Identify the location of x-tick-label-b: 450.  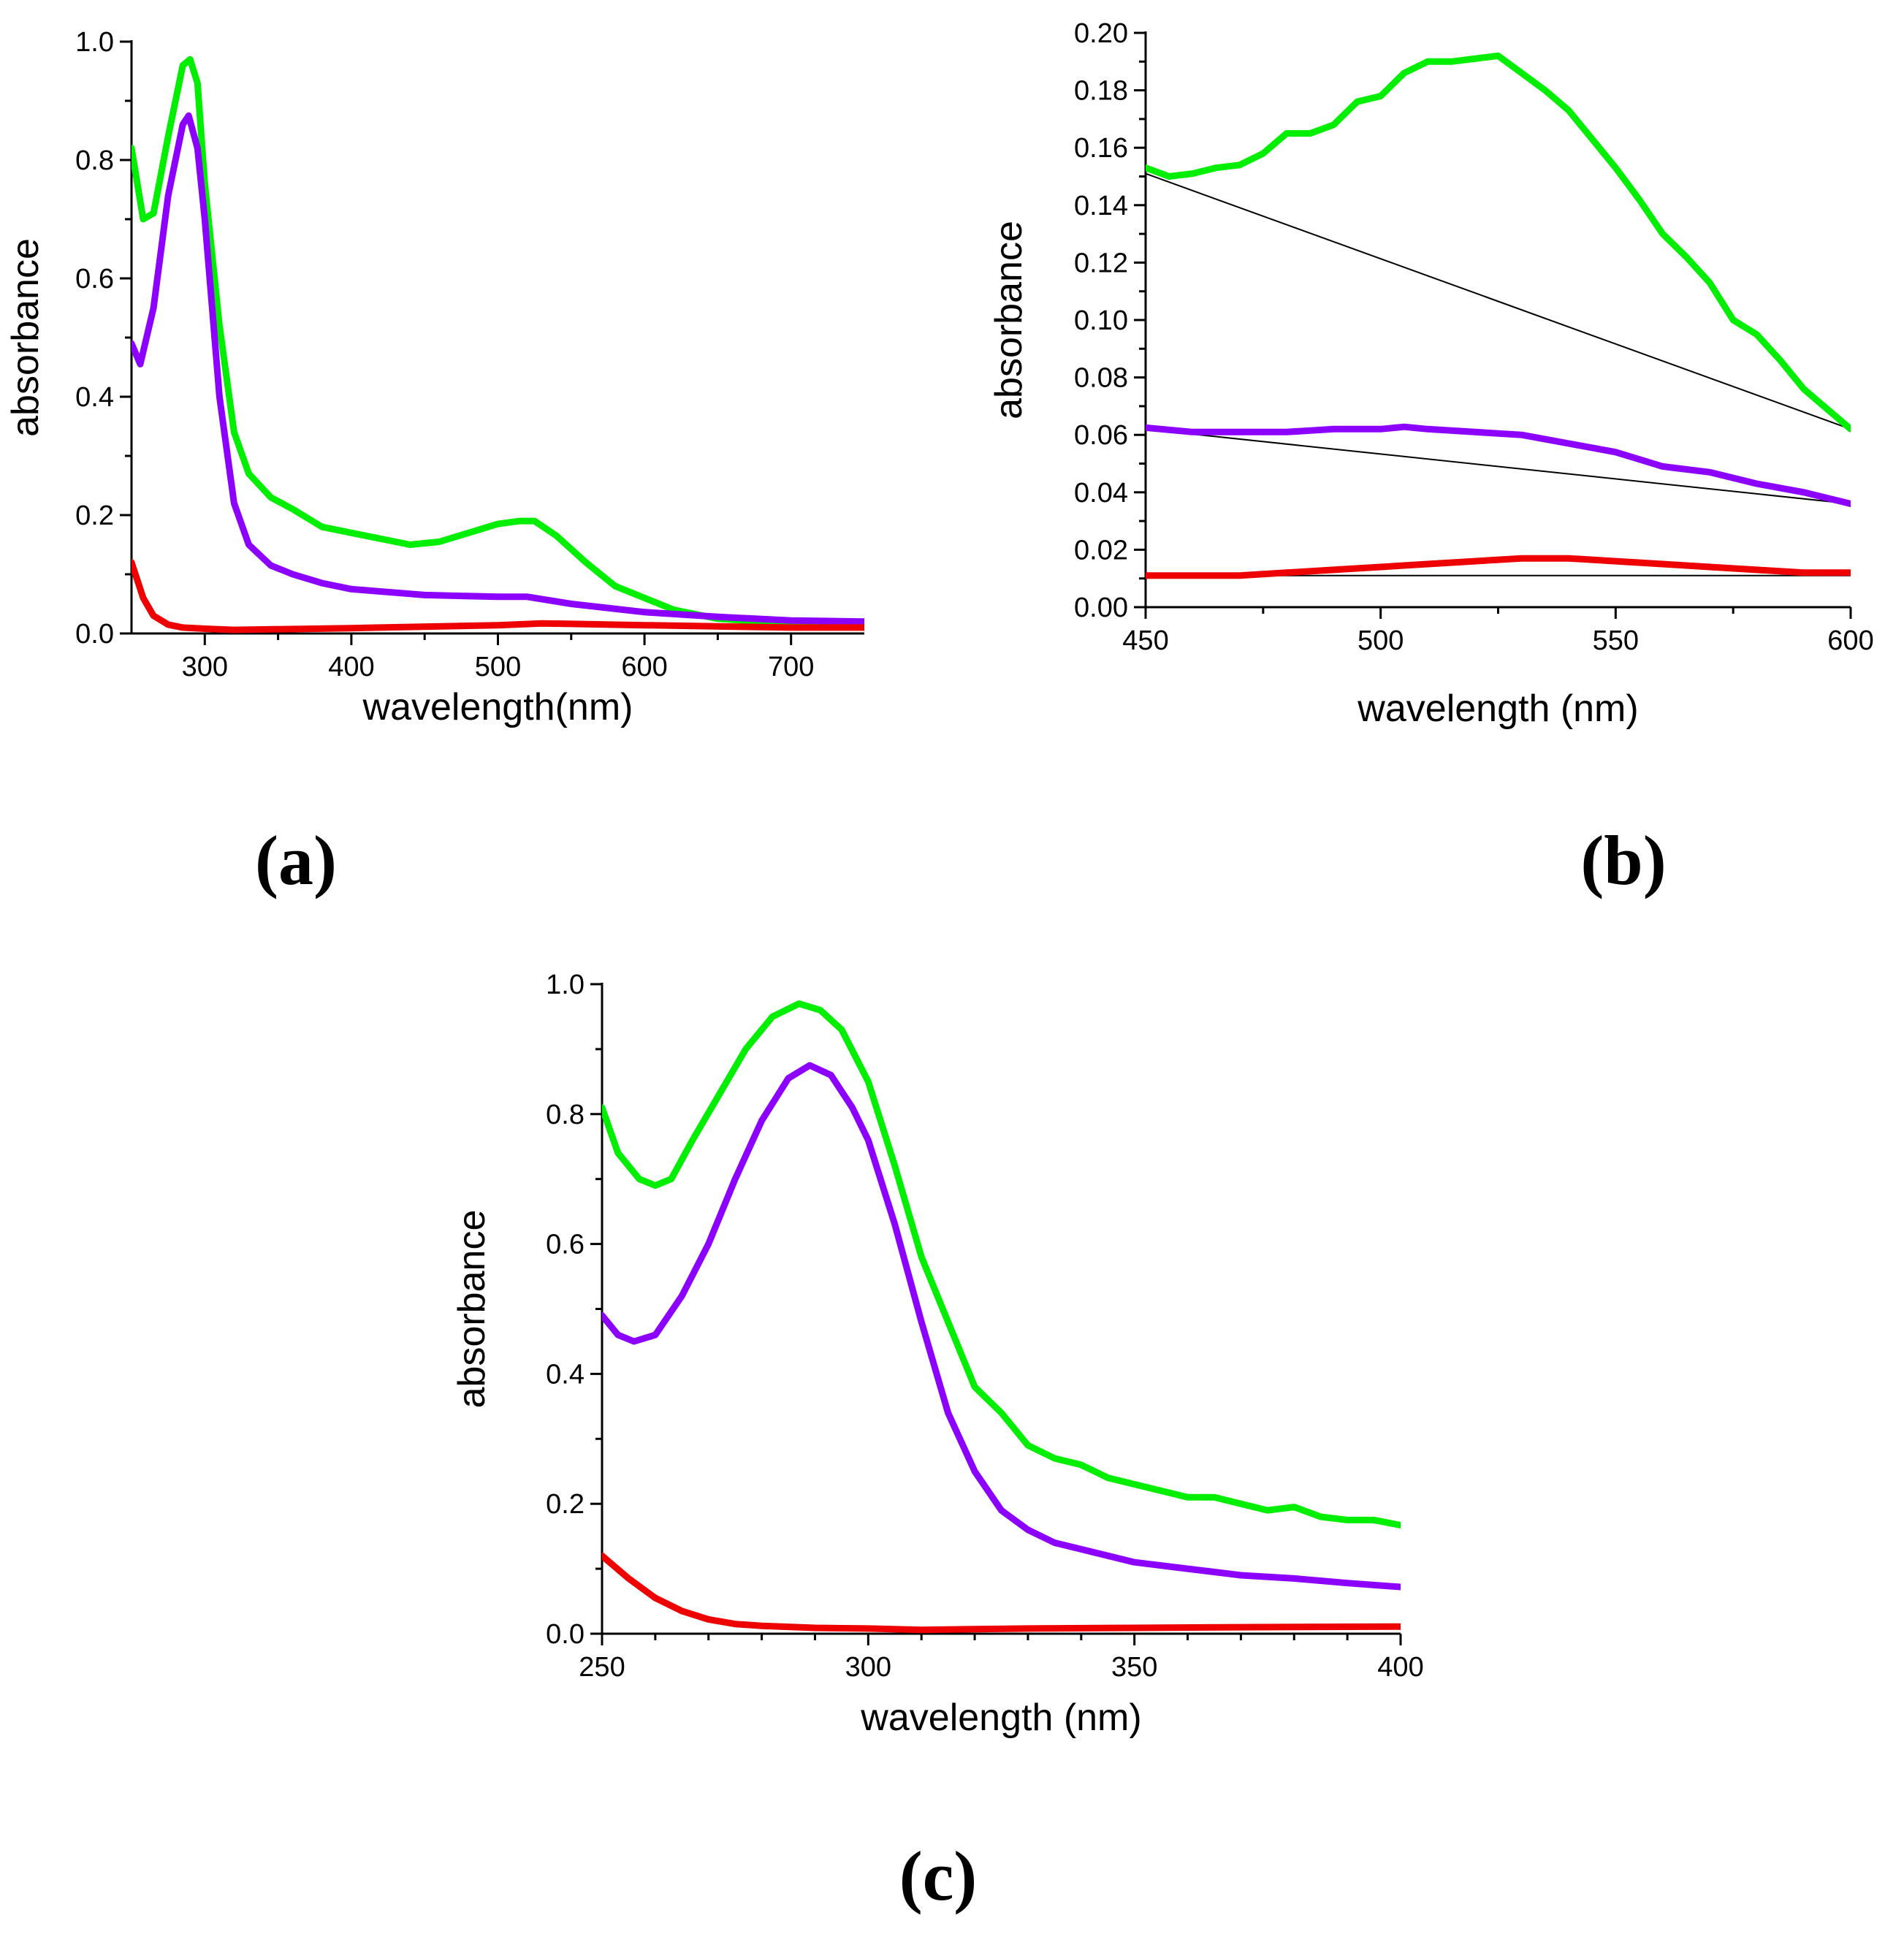
(1145, 640).